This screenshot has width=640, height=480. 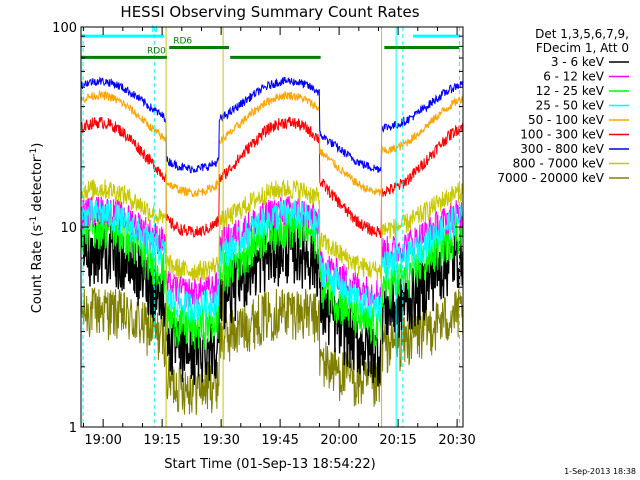 I want to click on y-tick-label-2: 100, so click(x=64, y=28).